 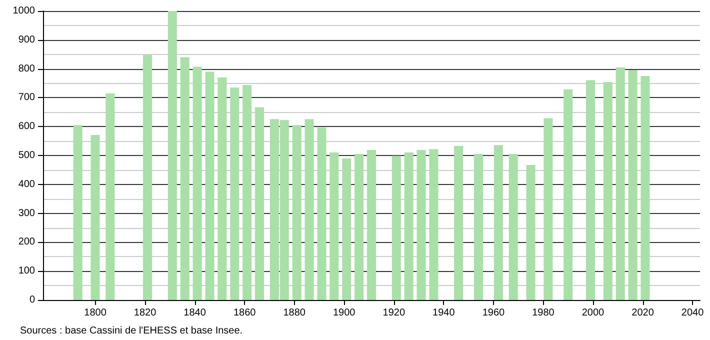 What do you see at coordinates (27, 68) in the screenshot?
I see `y-tick-label: 800` at bounding box center [27, 68].